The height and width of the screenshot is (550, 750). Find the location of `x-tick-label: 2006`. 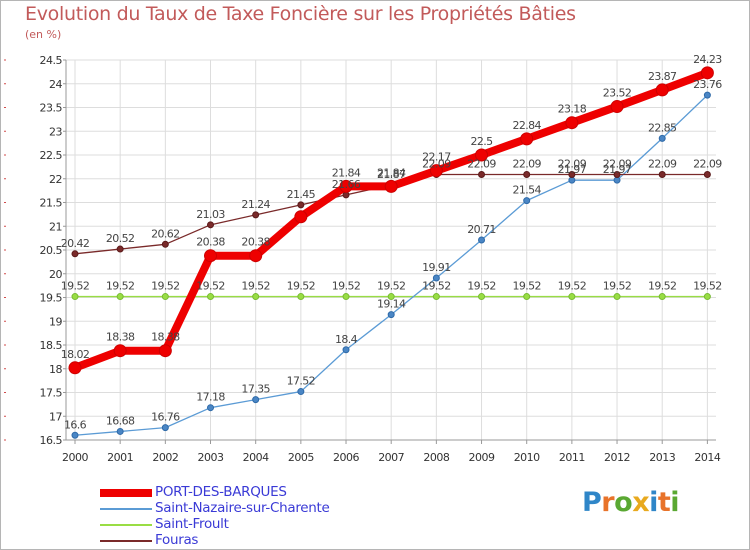

x-tick-label: 2006 is located at coordinates (346, 457).